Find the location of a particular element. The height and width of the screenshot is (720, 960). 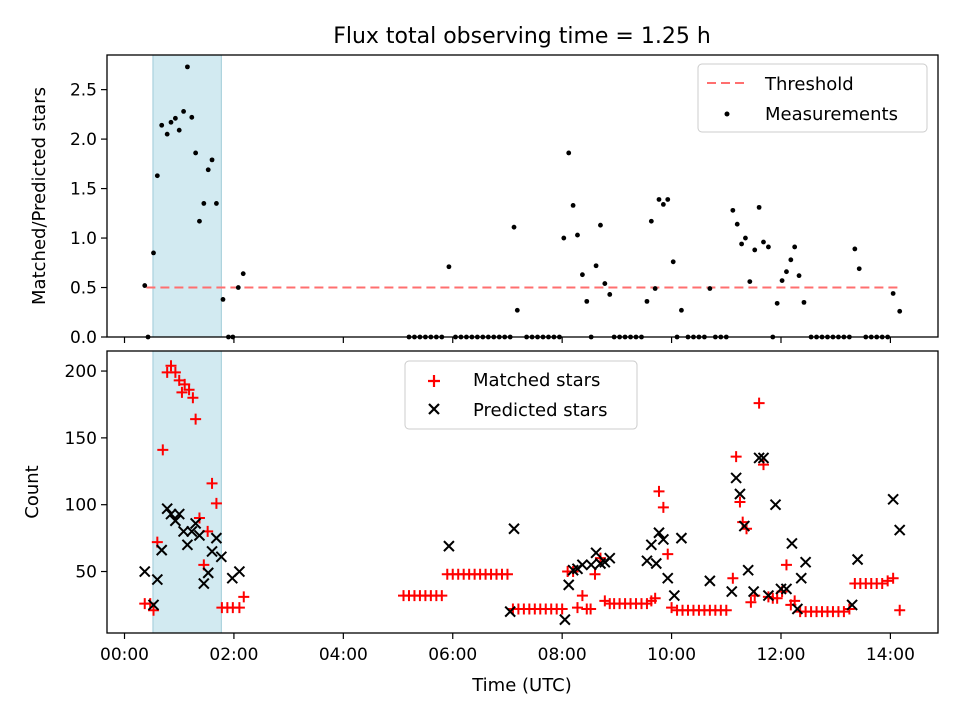

top-y-tick-label: 1.0 is located at coordinates (83, 239).